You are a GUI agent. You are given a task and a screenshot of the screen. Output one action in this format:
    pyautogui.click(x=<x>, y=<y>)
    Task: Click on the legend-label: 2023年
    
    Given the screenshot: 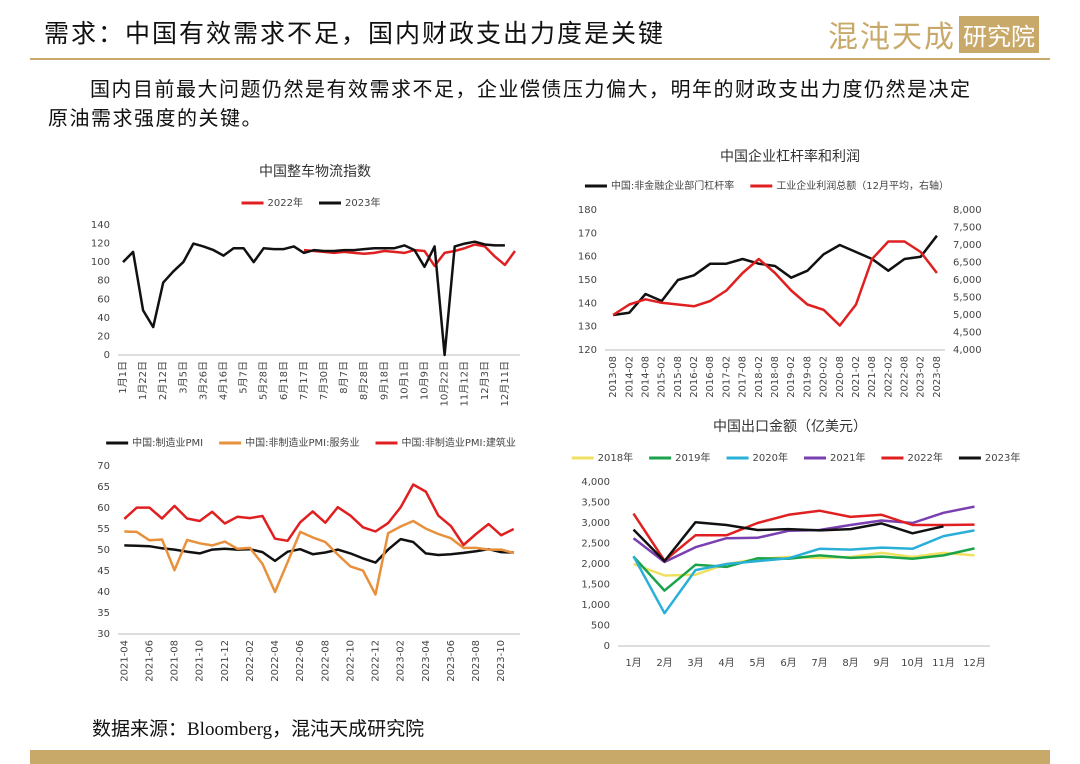 What is the action you would take?
    pyautogui.click(x=362, y=202)
    